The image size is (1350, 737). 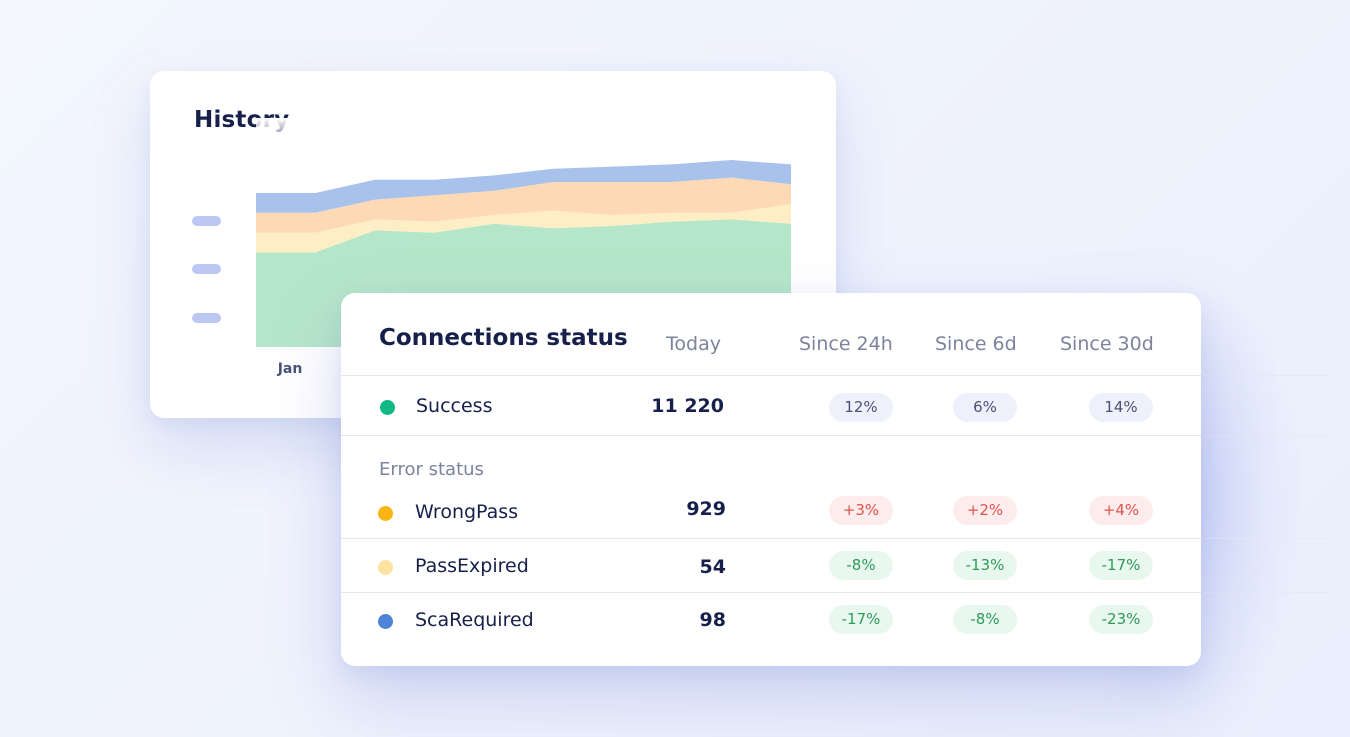 I want to click on column-header-since-24h: Since 24h, so click(x=846, y=344).